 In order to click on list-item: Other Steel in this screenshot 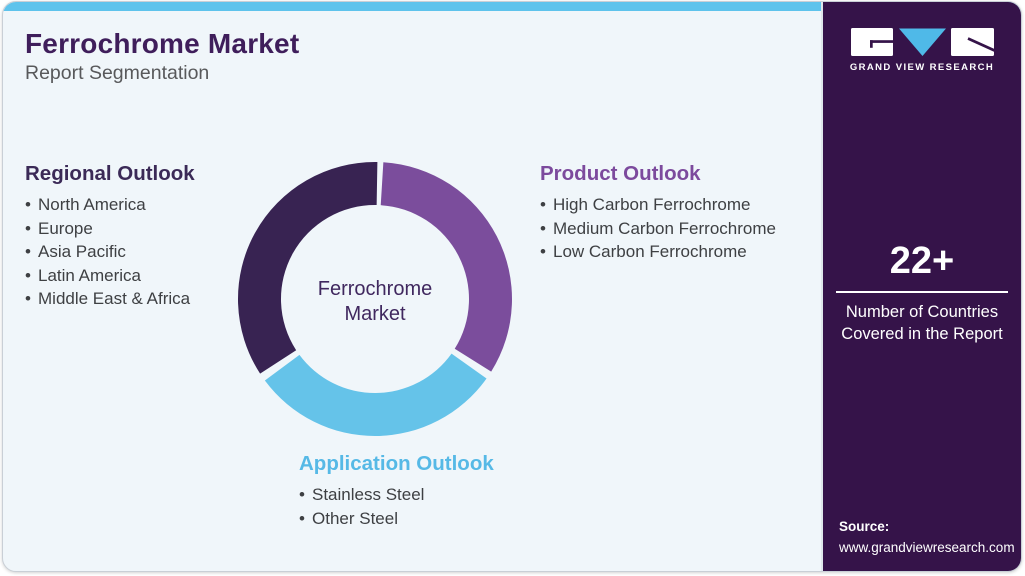, I will do `click(396, 519)`.